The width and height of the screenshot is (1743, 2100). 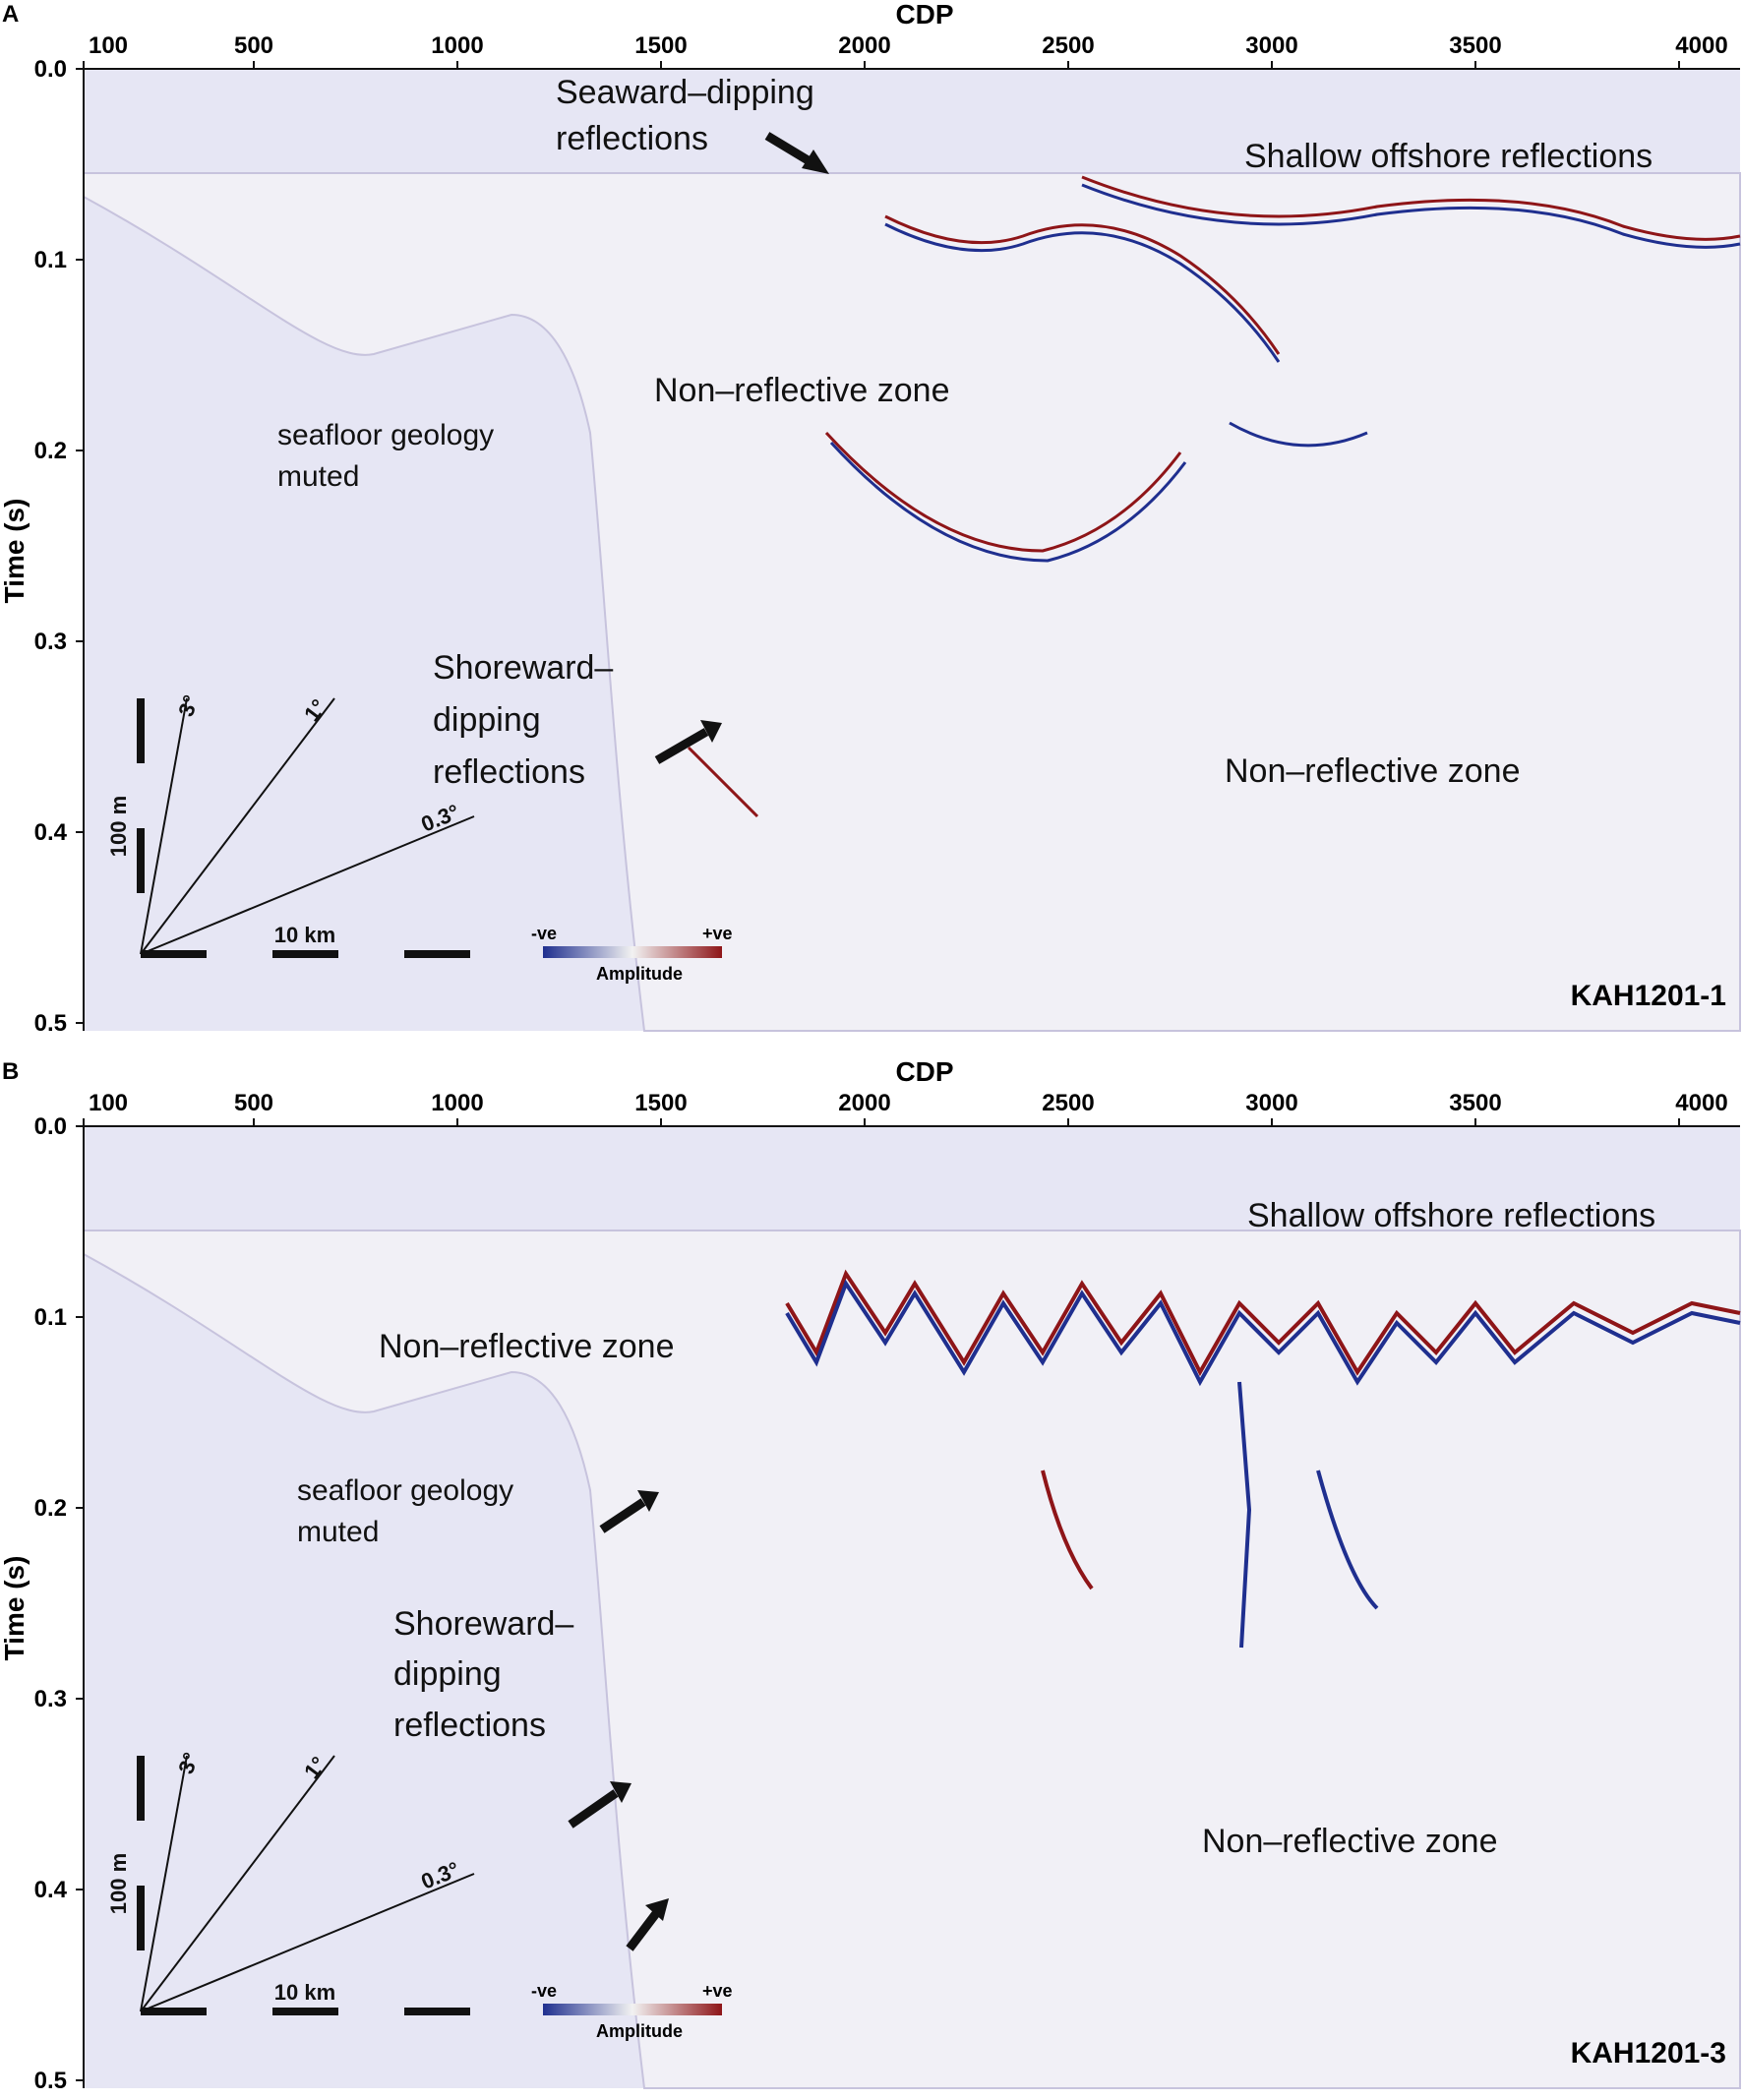 What do you see at coordinates (1649, 2053) in the screenshot?
I see `line-name: KAH1201-3` at bounding box center [1649, 2053].